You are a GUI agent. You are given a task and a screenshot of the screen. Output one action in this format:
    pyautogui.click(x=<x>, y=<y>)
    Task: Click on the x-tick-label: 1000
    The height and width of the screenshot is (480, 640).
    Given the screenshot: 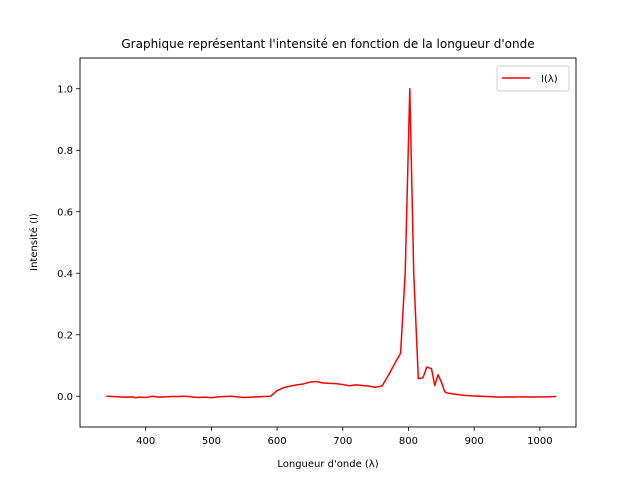 What is the action you would take?
    pyautogui.click(x=539, y=441)
    